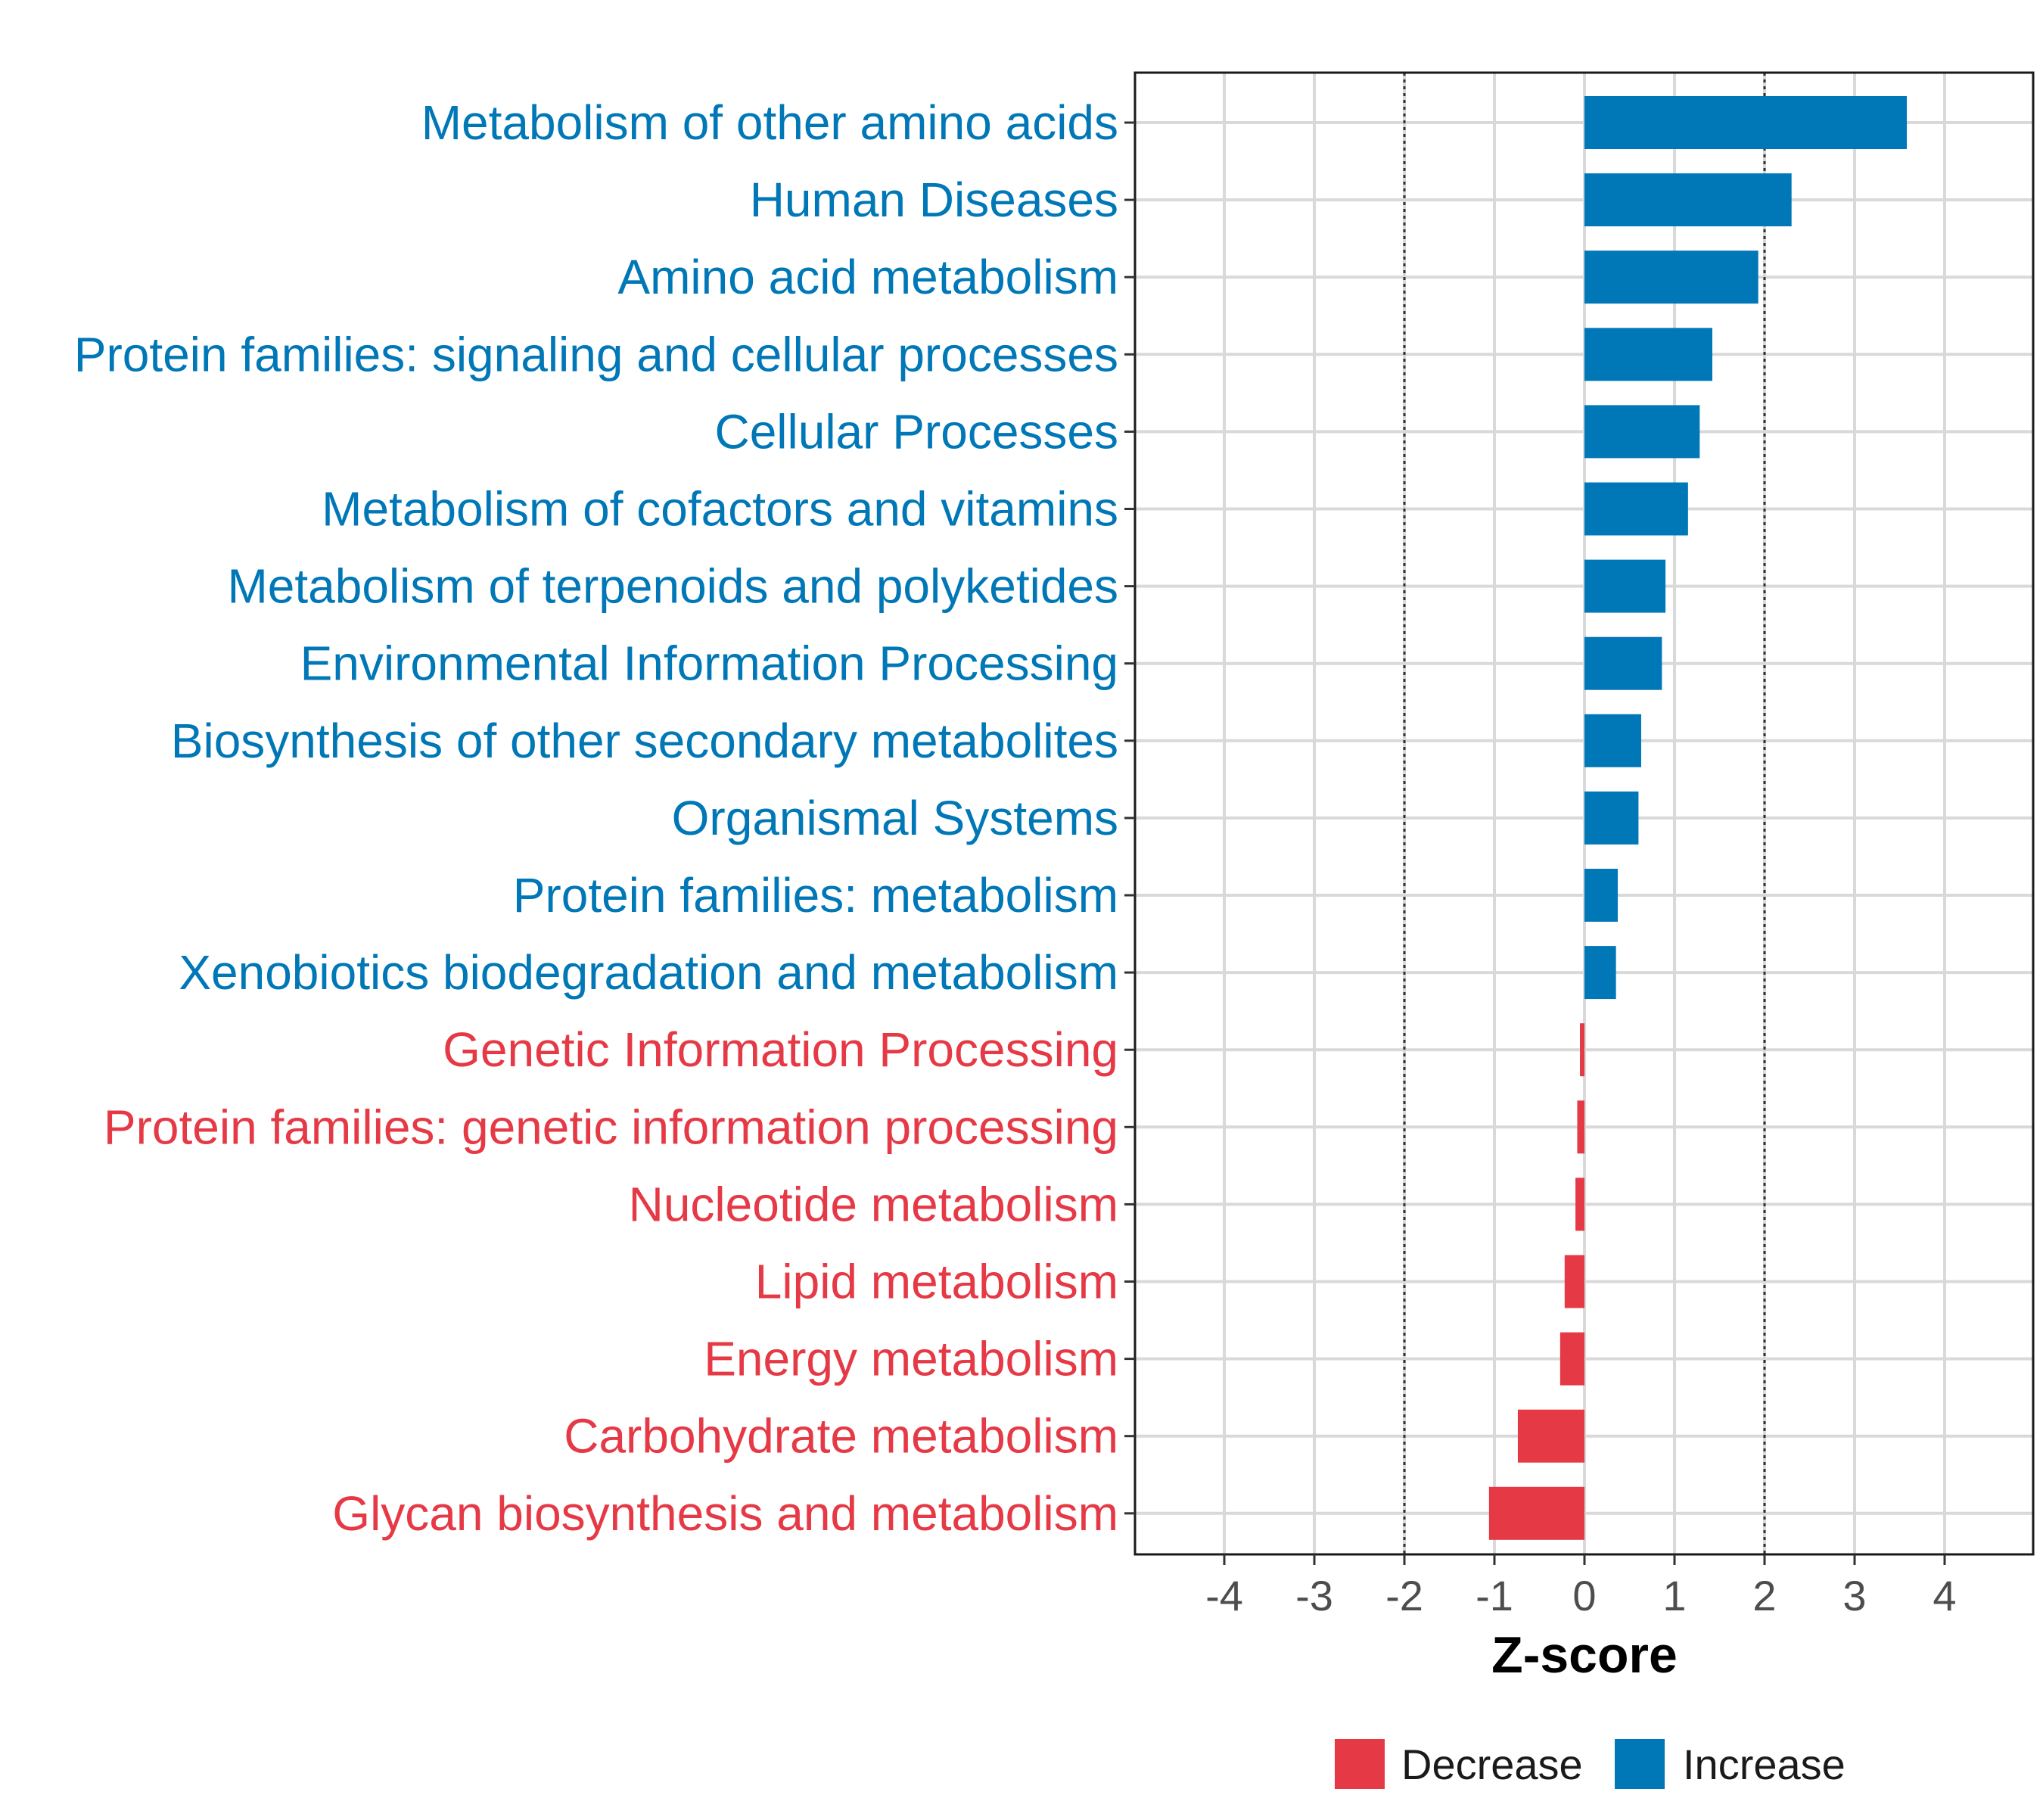  I want to click on x-tick-label: -4, so click(1224, 1596).